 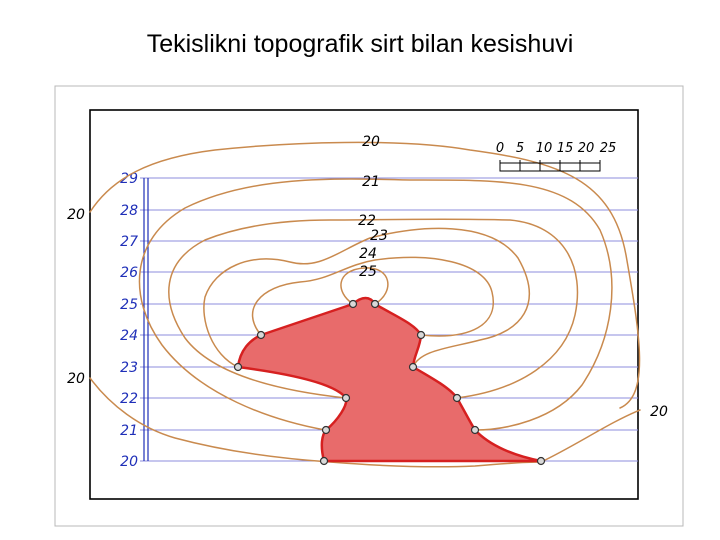 What do you see at coordinates (129, 305) in the screenshot?
I see `level-number: 25` at bounding box center [129, 305].